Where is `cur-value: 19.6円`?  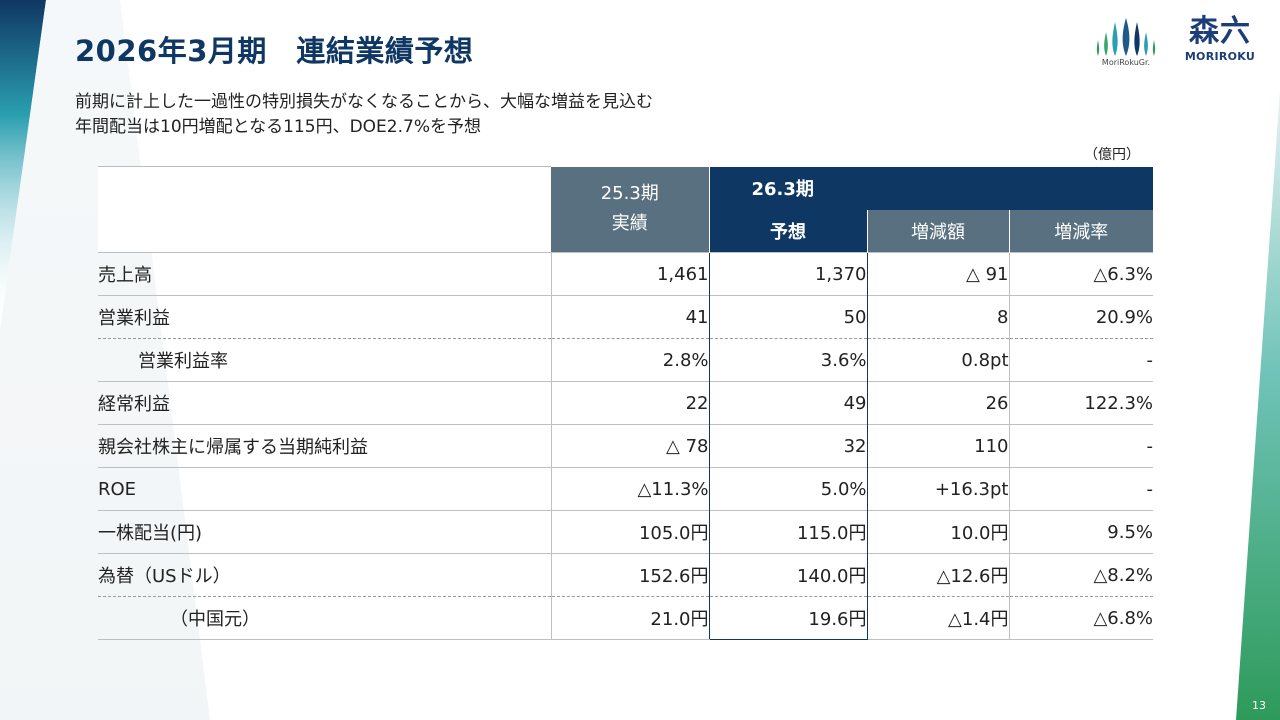
cur-value: 19.6円 is located at coordinates (788, 618).